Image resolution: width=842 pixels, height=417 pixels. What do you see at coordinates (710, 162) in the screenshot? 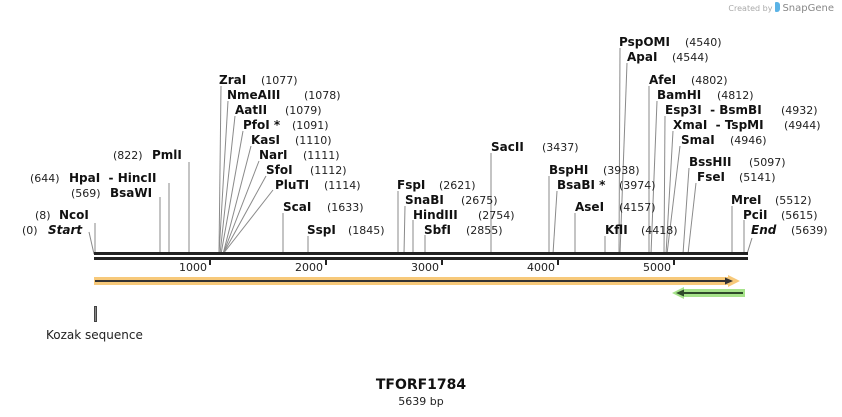
I see `site-name-bsshii: BssHII` at bounding box center [710, 162].